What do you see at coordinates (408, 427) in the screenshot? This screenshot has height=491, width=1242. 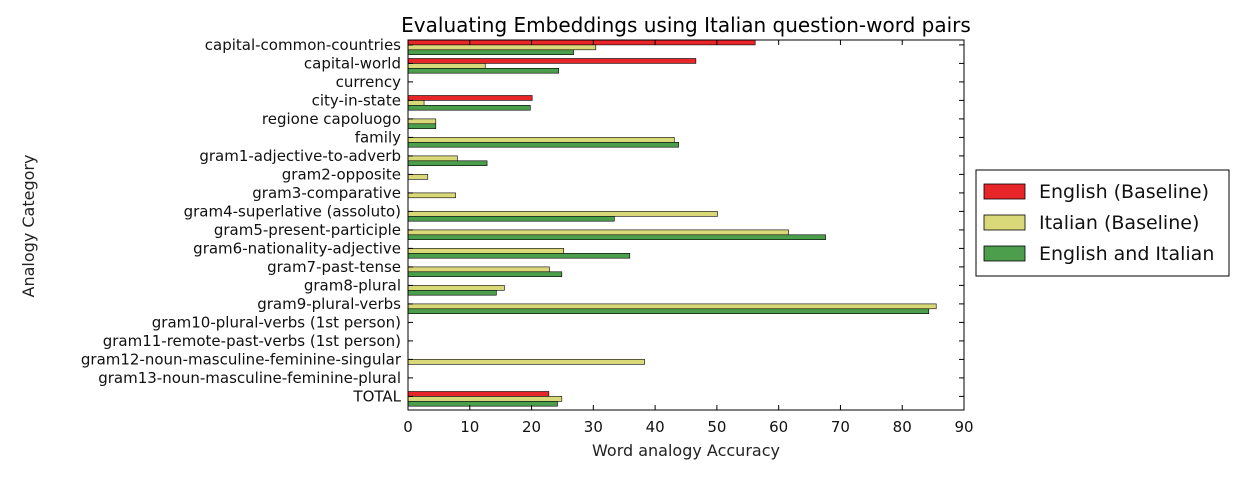 I see `x-tick-label-1: 0` at bounding box center [408, 427].